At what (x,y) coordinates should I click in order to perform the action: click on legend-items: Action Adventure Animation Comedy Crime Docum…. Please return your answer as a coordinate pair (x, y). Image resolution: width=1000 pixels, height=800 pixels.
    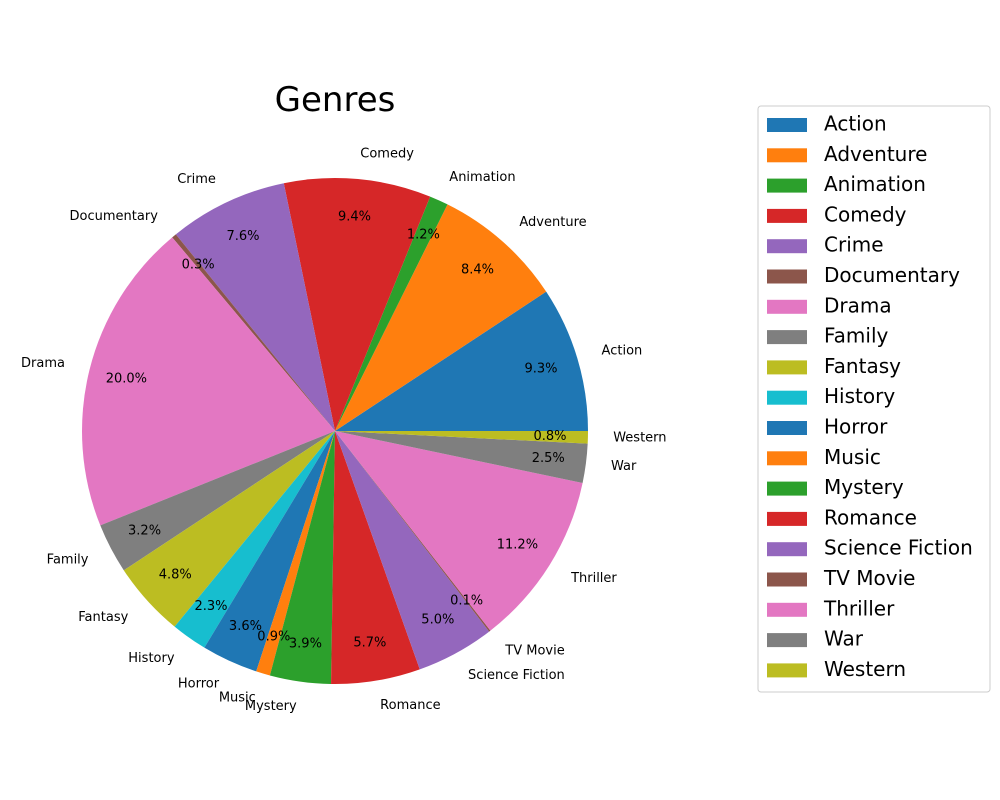
    Looking at the image, I should click on (870, 396).